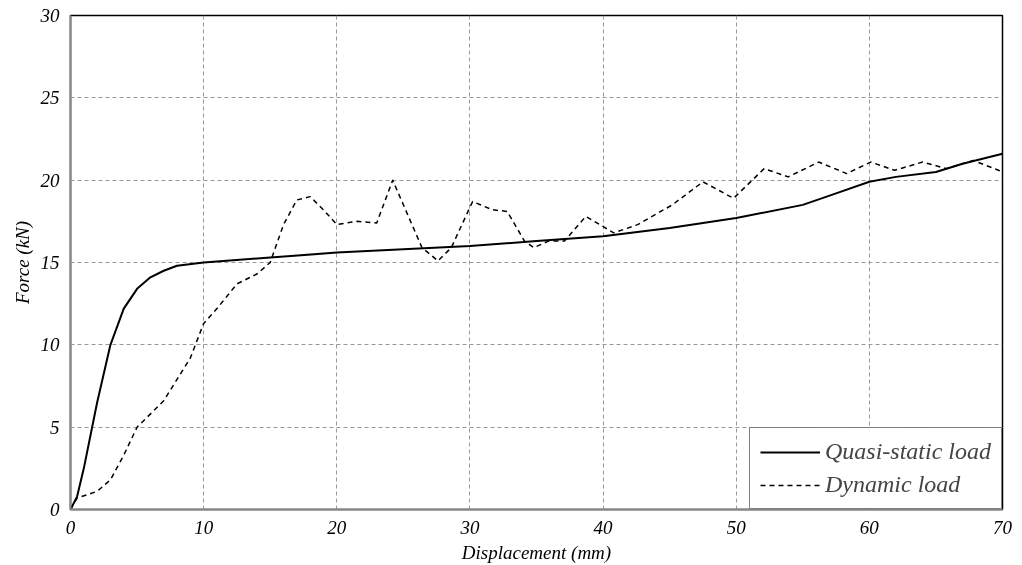  Describe the element at coordinates (869, 527) in the screenshot. I see `x-tick-label: 60` at that location.